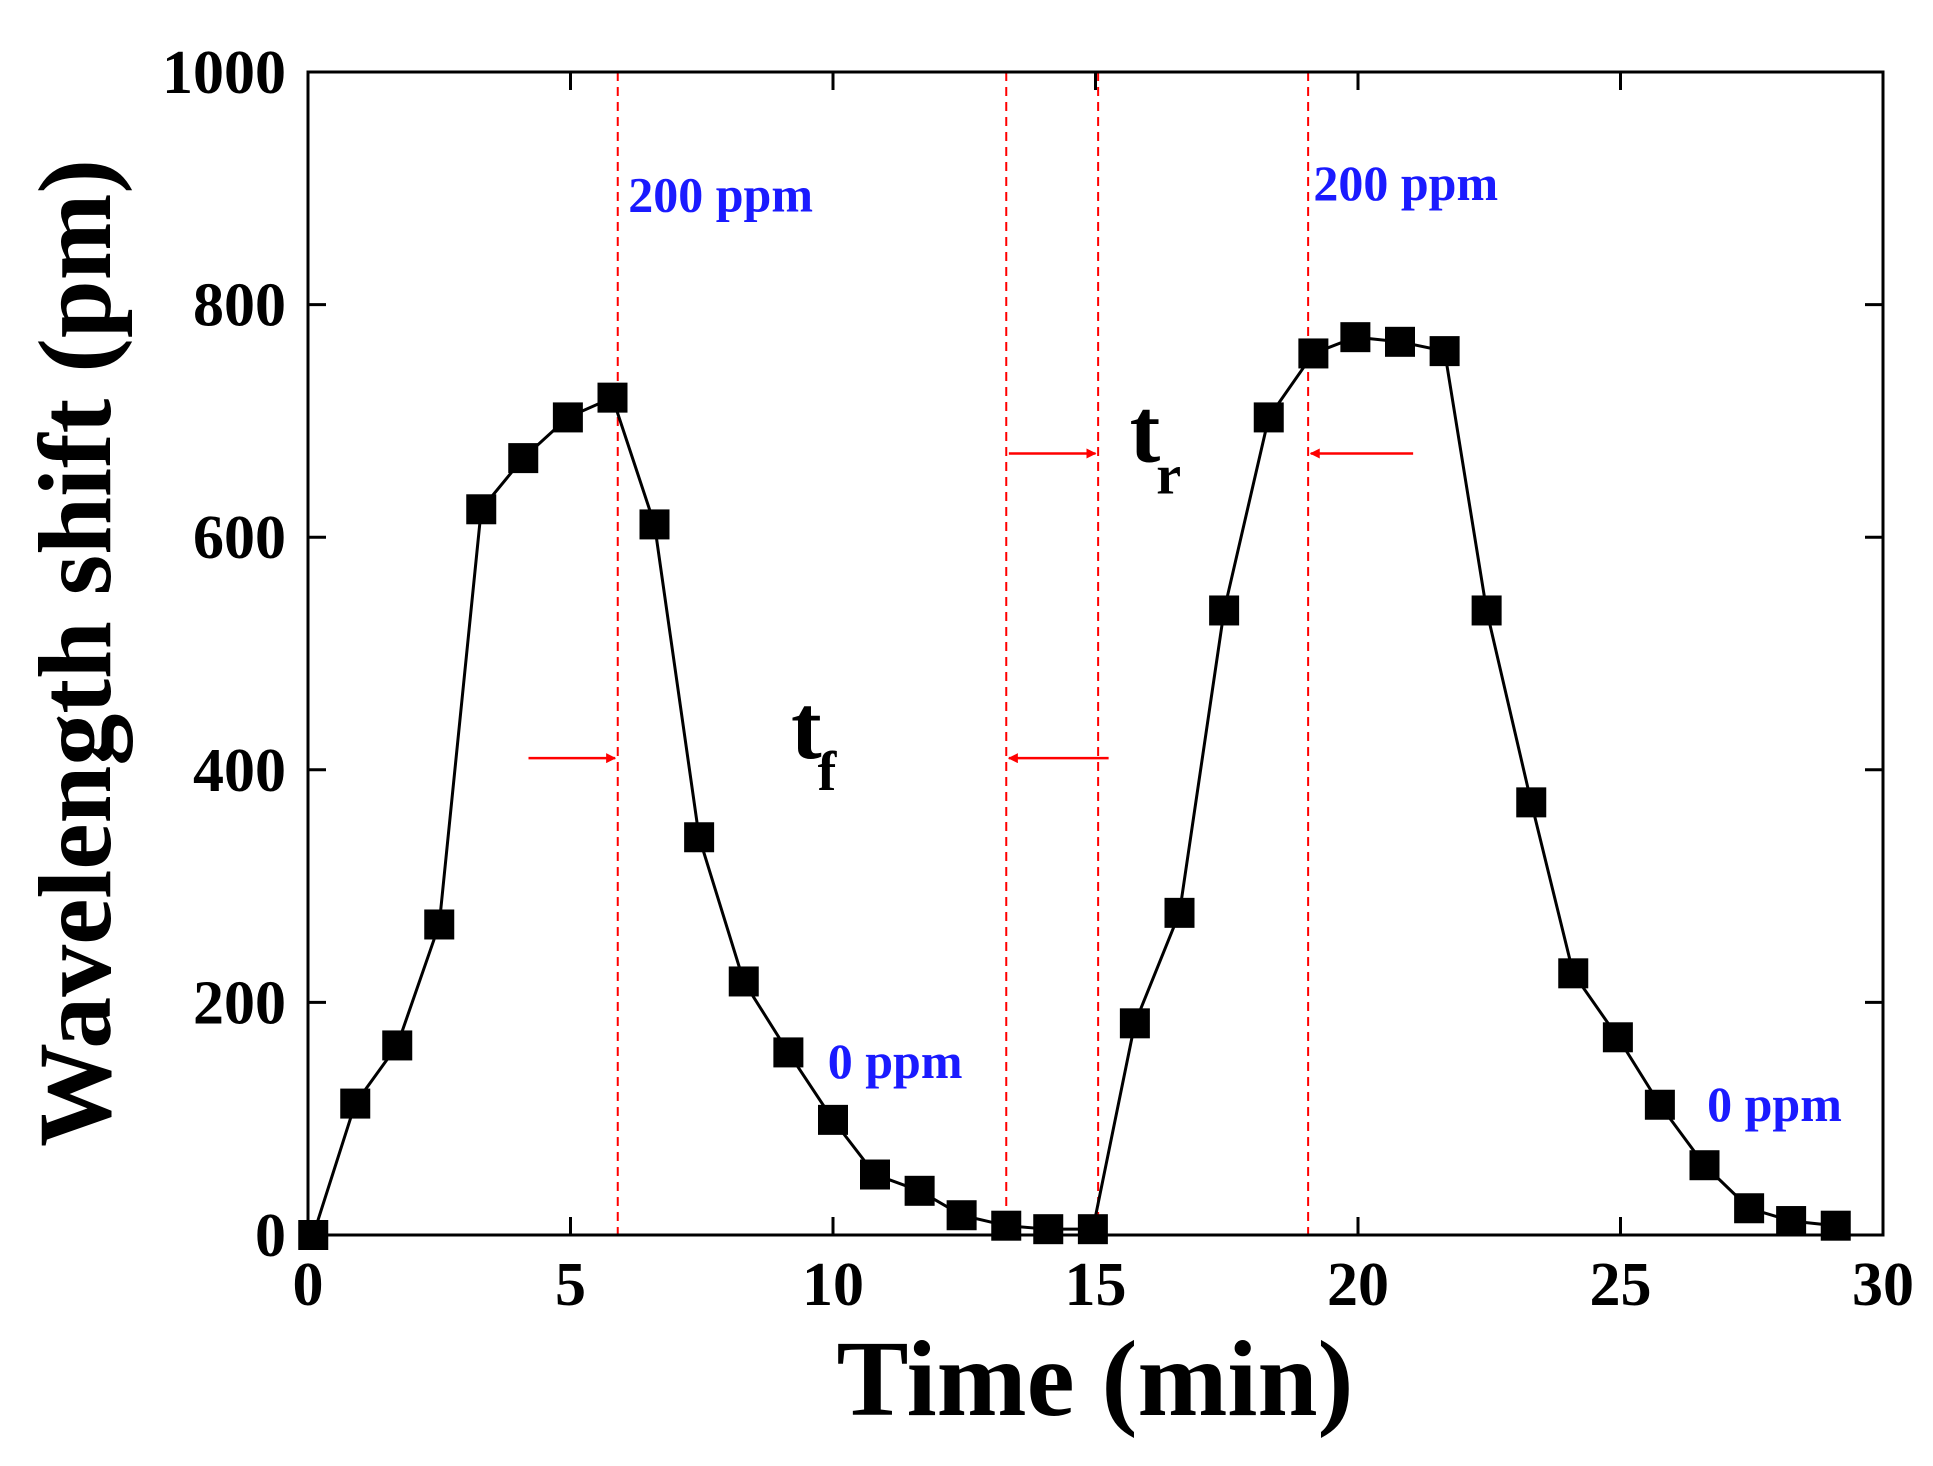 The height and width of the screenshot is (1466, 1933). Describe the element at coordinates (1621, 1285) in the screenshot. I see `x-tick-label-5: 25` at that location.